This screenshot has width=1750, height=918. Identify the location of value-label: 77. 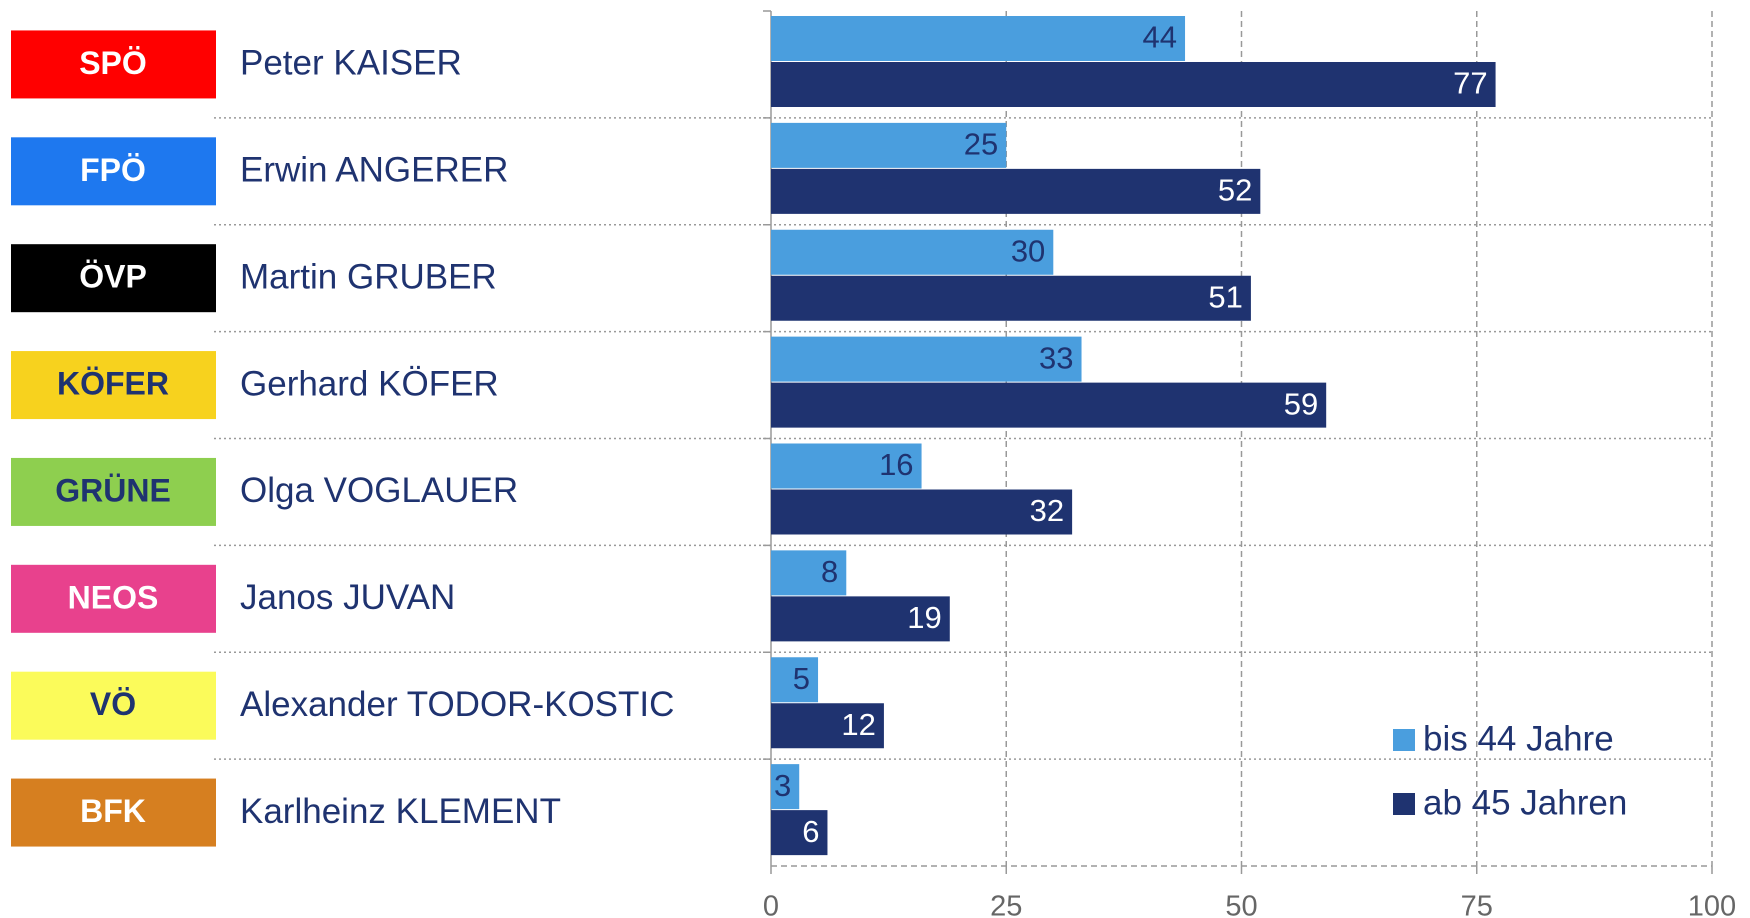
(1470, 83).